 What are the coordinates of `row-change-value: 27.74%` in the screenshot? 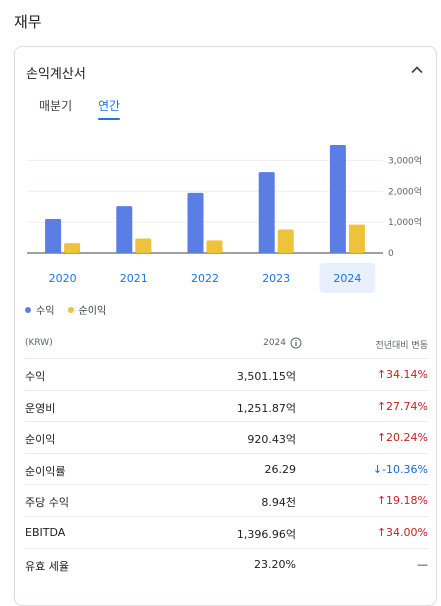 It's located at (407, 406).